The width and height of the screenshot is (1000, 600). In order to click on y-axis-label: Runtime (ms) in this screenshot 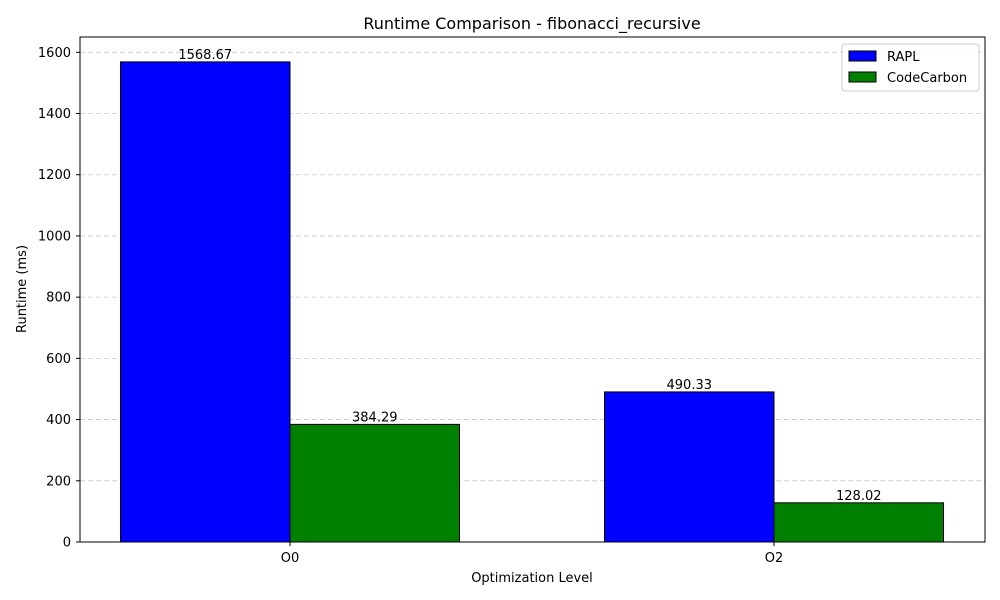, I will do `click(22, 289)`.